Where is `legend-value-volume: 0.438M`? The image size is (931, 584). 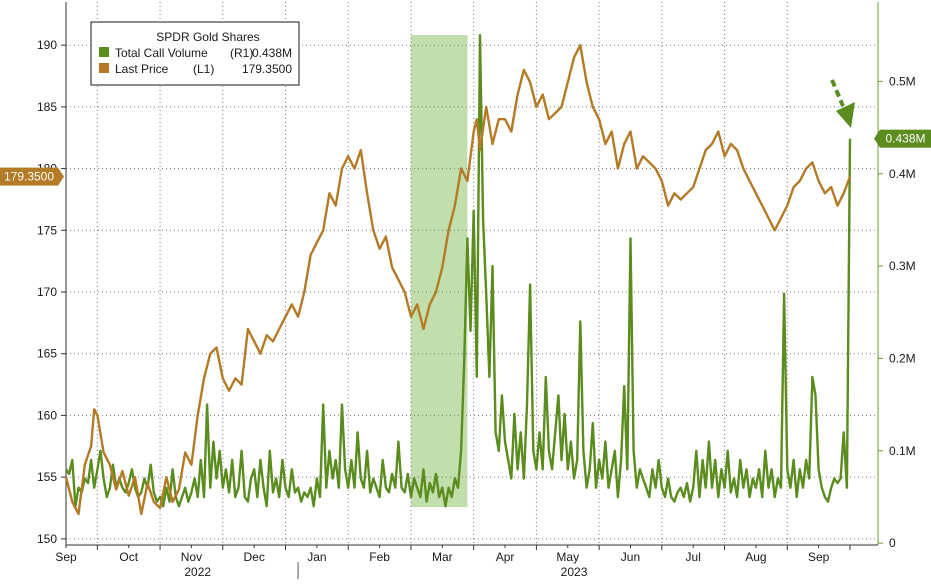 legend-value-volume: 0.438M is located at coordinates (272, 53).